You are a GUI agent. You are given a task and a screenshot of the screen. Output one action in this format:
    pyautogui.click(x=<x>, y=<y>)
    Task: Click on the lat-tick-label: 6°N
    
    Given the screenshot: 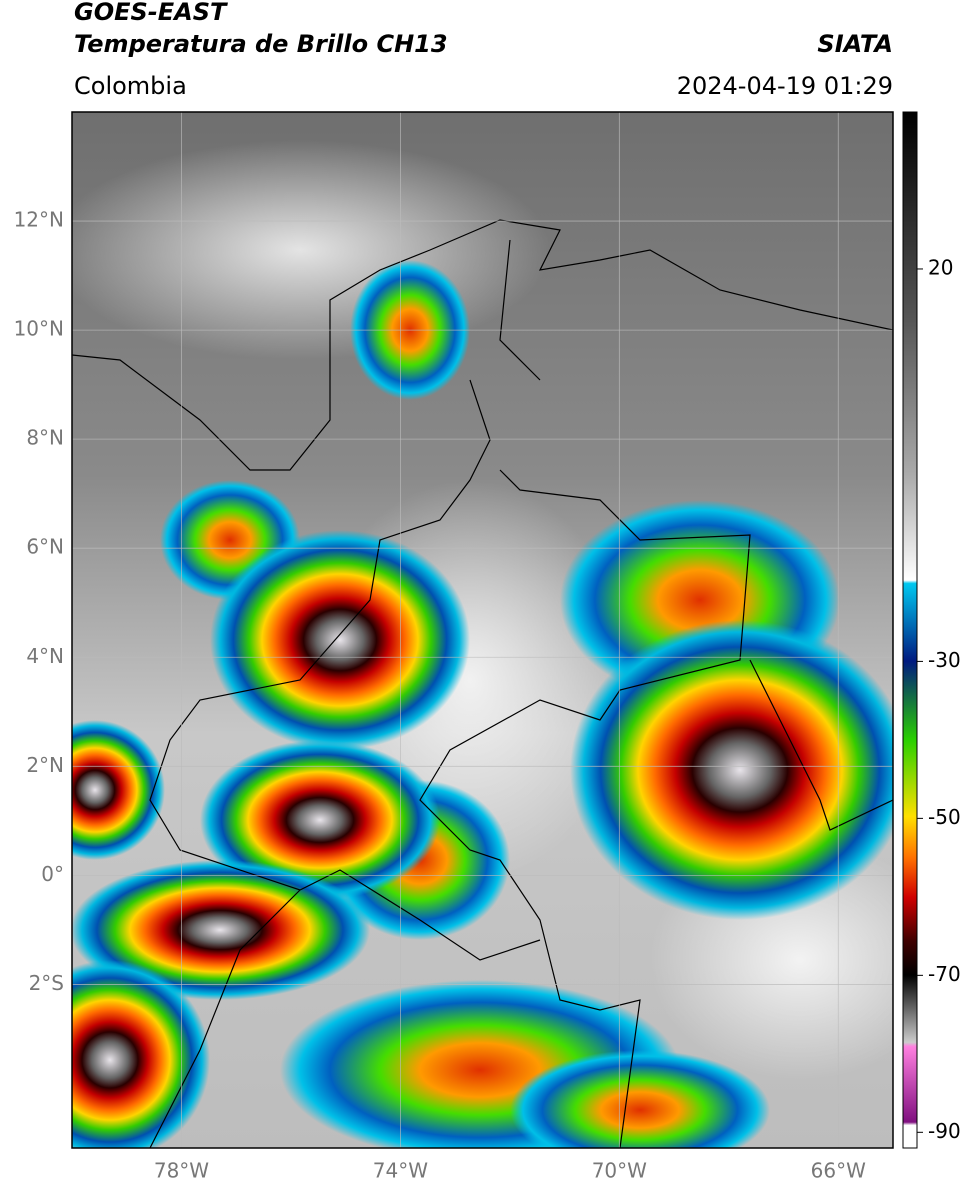 What is the action you would take?
    pyautogui.click(x=45, y=547)
    